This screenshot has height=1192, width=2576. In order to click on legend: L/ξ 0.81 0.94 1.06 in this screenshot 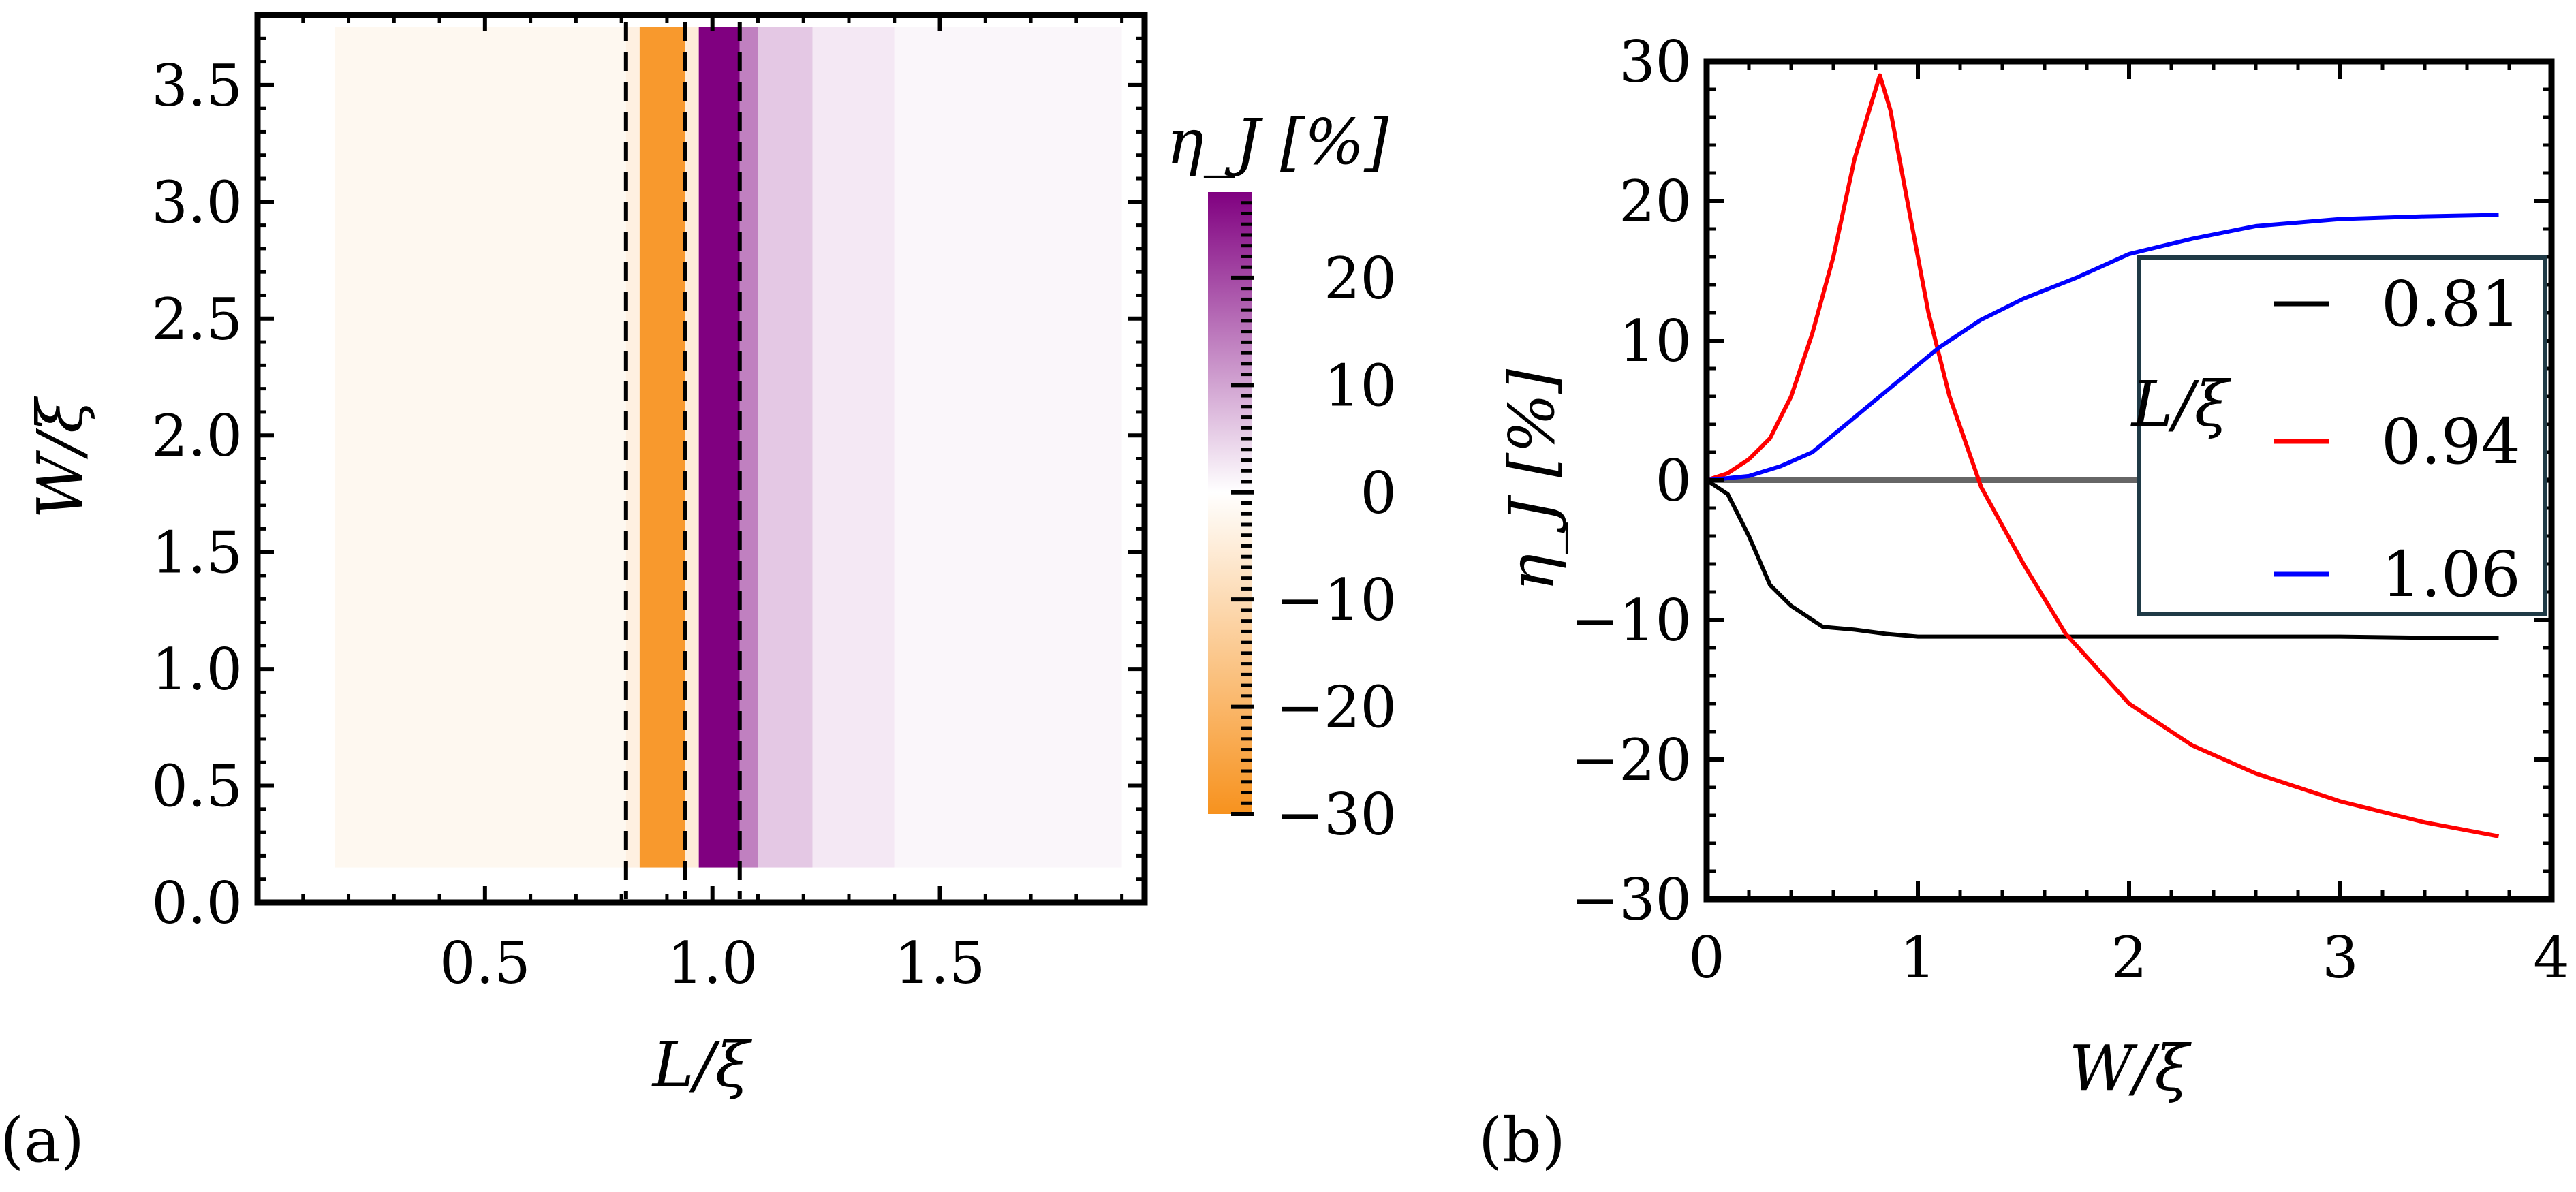, I will do `click(2338, 435)`.